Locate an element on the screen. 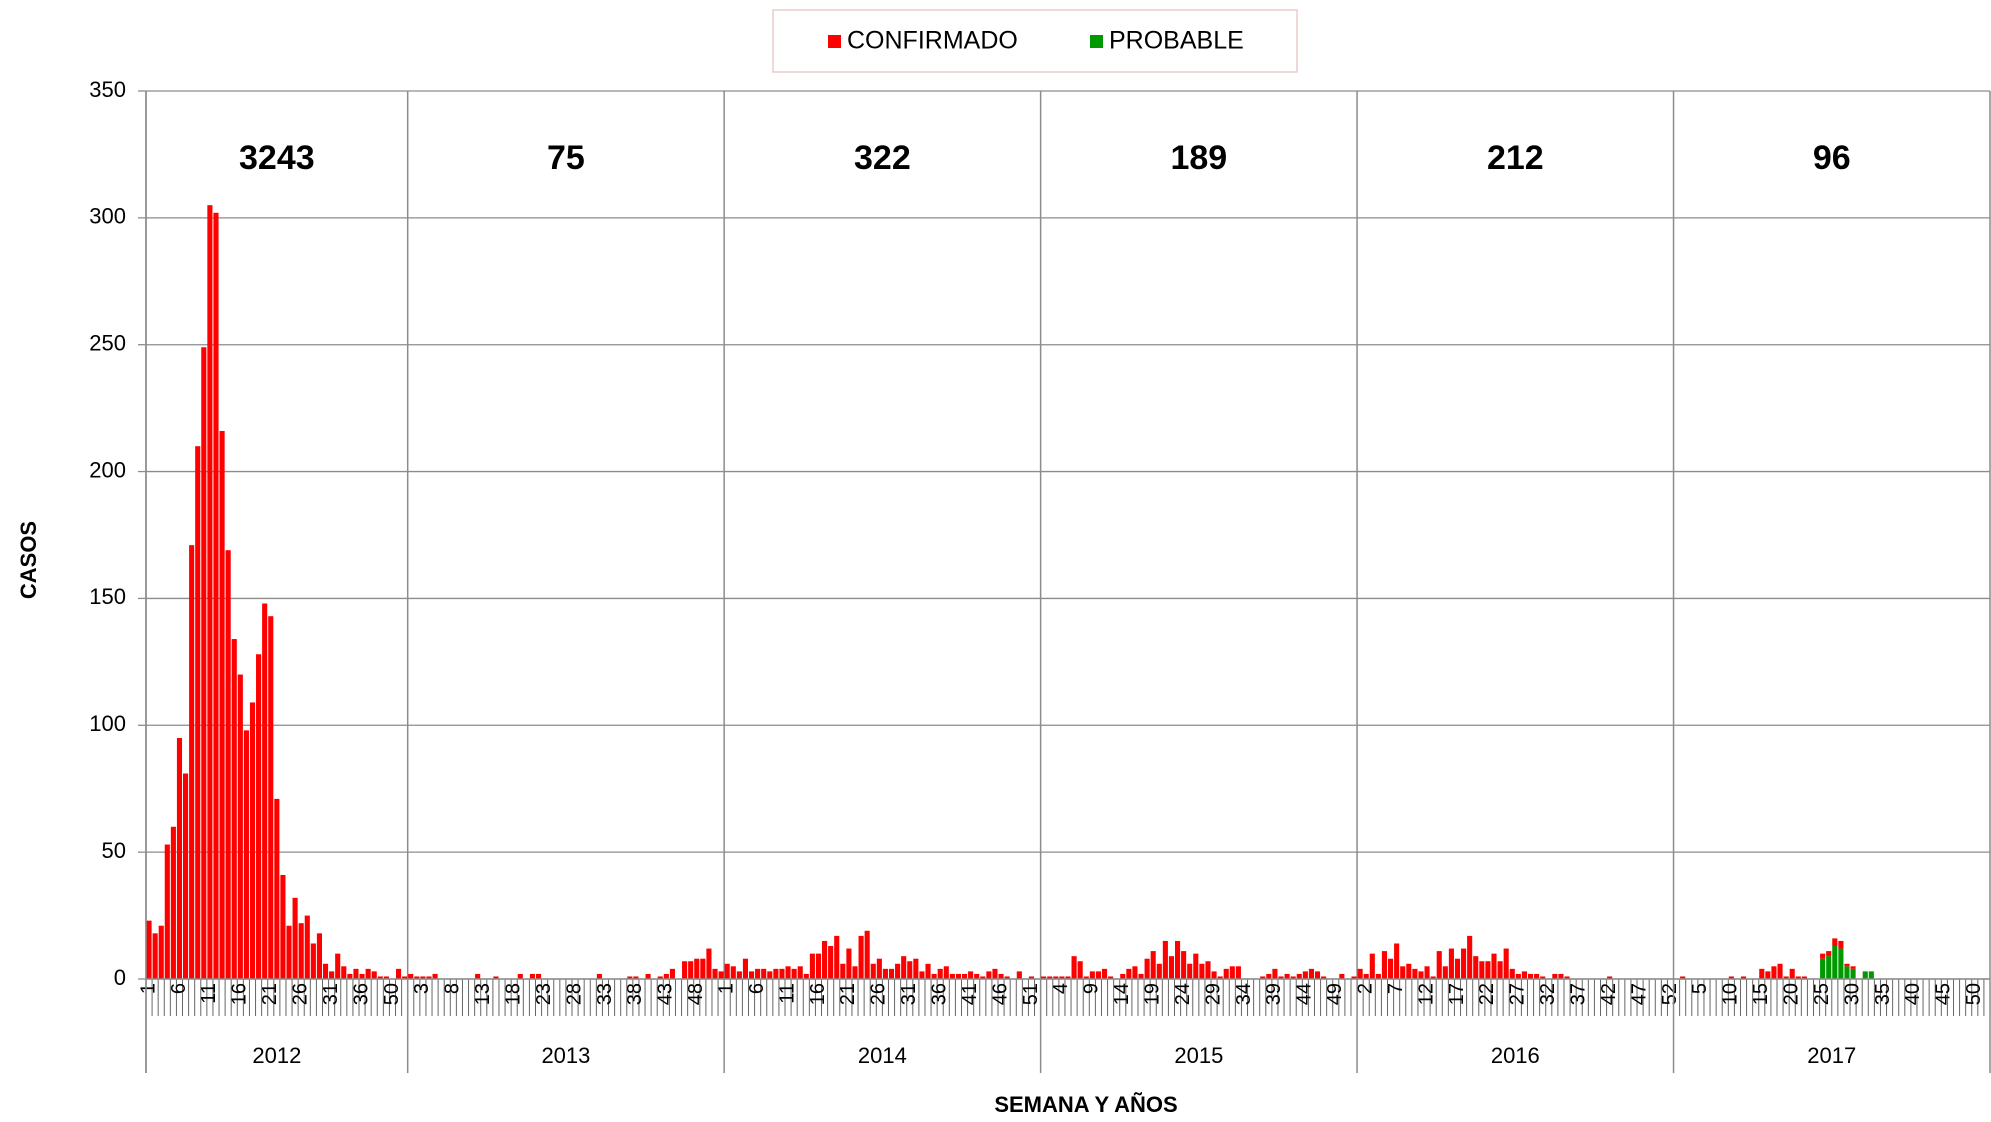 The height and width of the screenshot is (1122, 1991). x-tick-label: 50 is located at coordinates (1974, 994).